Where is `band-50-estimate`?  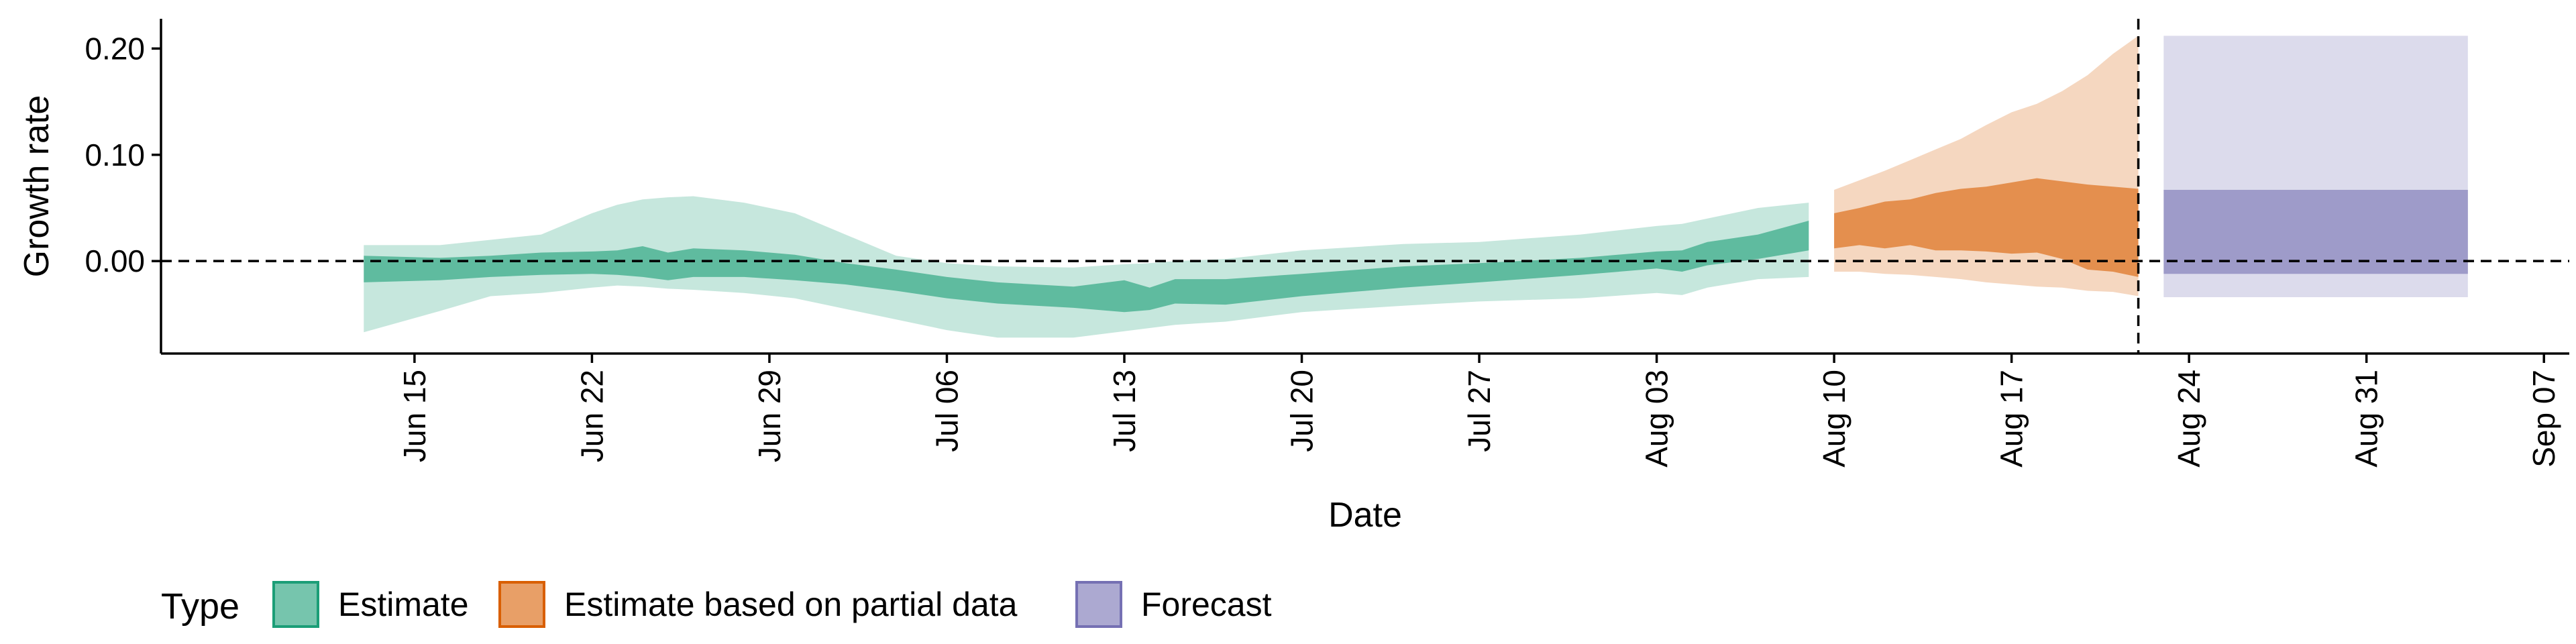
band-50-estimate is located at coordinates (1086, 267).